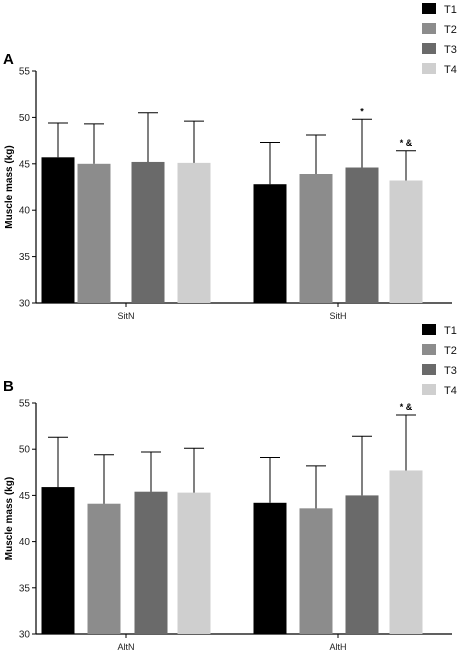  What do you see at coordinates (270, 568) in the screenshot?
I see `bar-alth-t1` at bounding box center [270, 568].